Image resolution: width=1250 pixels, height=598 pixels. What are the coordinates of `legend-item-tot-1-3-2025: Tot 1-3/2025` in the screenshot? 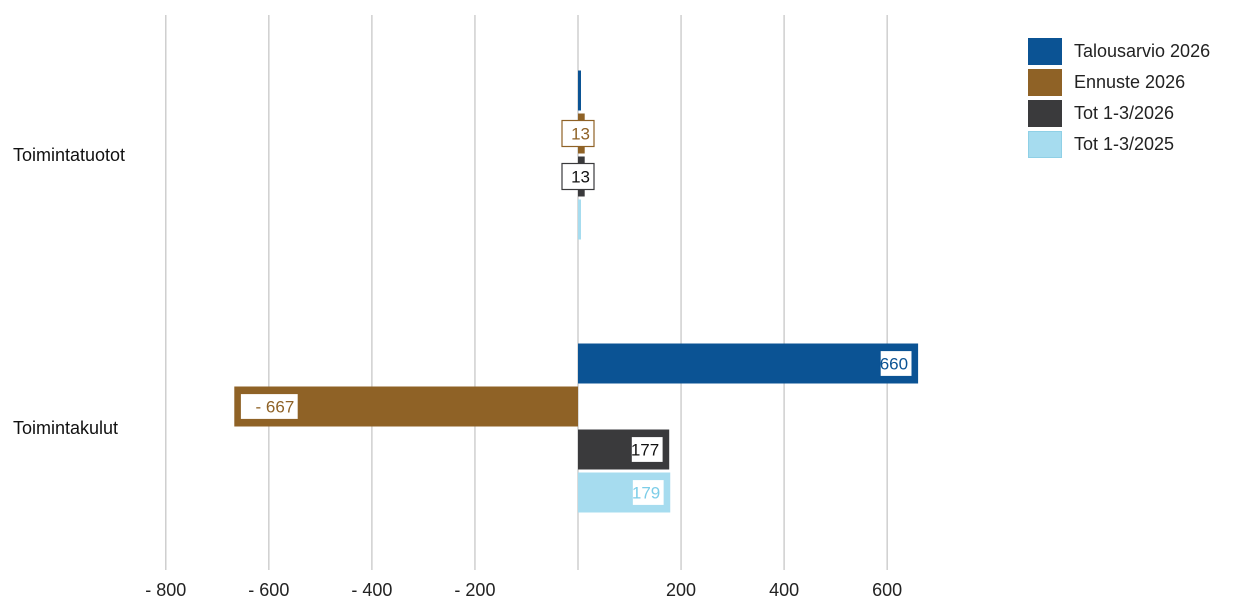 It's located at (1119, 144).